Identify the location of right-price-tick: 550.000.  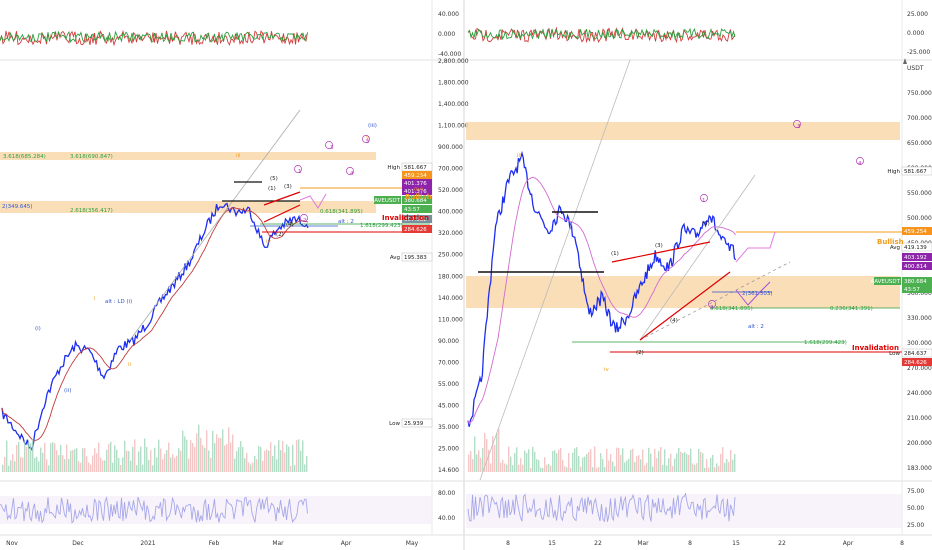
(919, 193).